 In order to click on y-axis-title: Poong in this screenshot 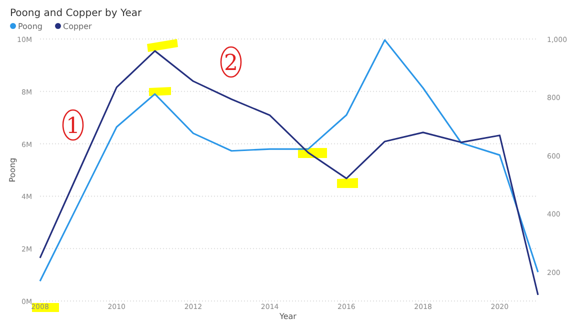, I will do `click(12, 170)`.